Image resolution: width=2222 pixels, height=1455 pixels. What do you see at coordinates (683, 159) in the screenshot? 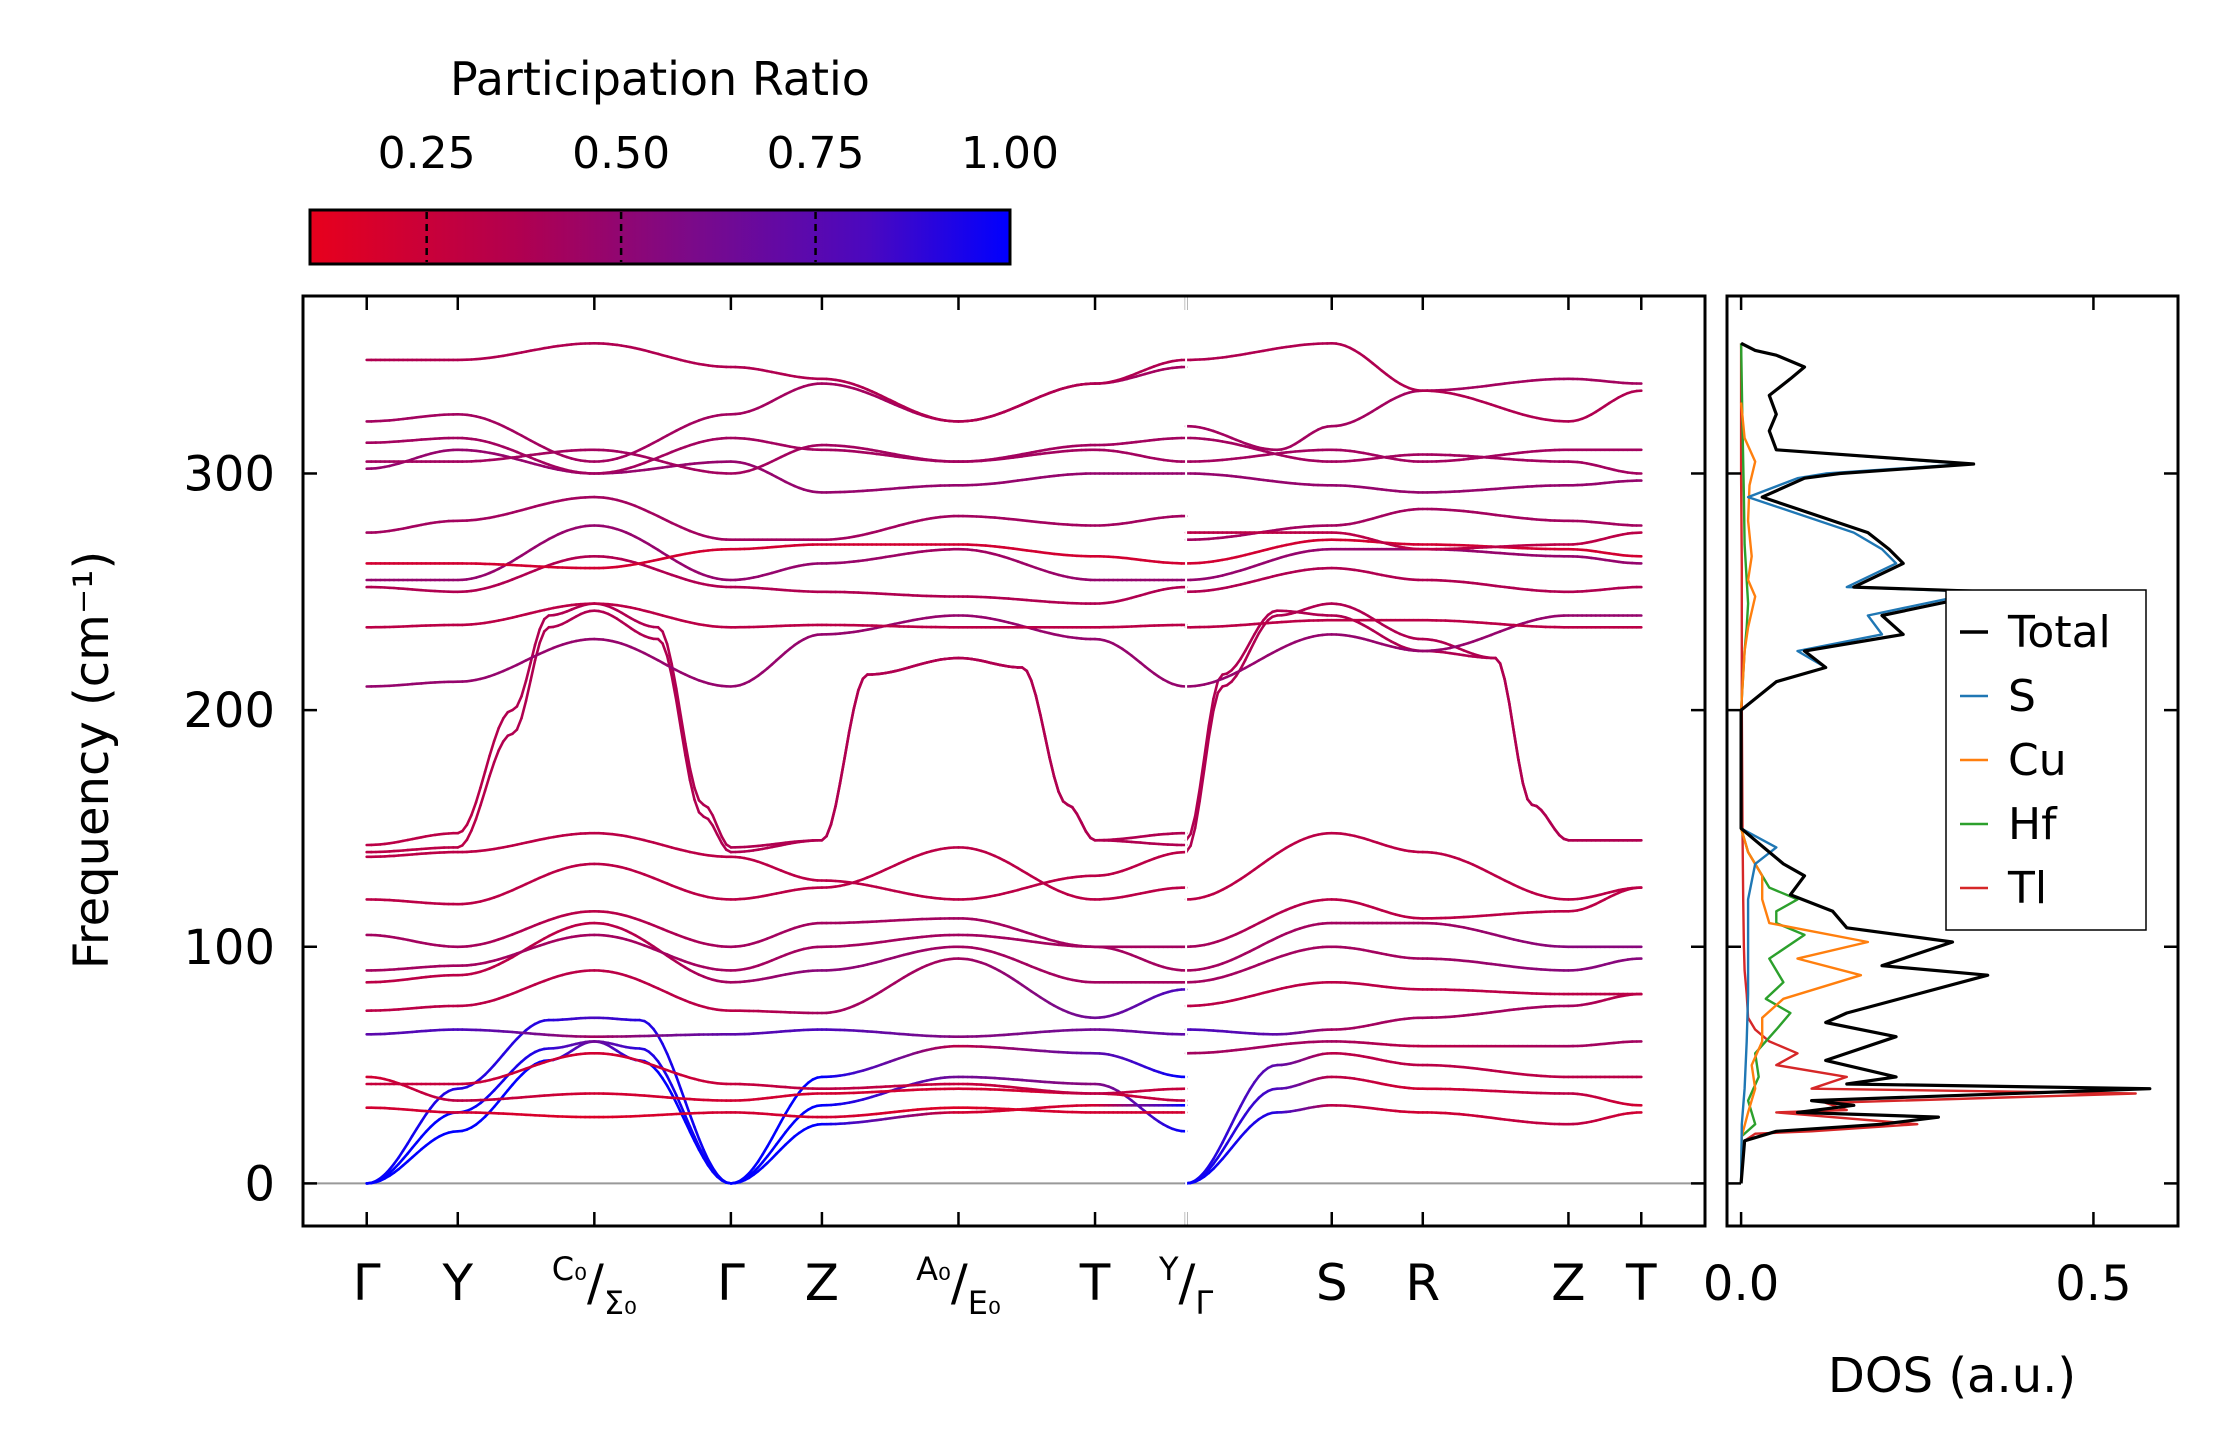
I see `colorbar: Participation Ratio 0.25 0.50 0.75 1.00` at bounding box center [683, 159].